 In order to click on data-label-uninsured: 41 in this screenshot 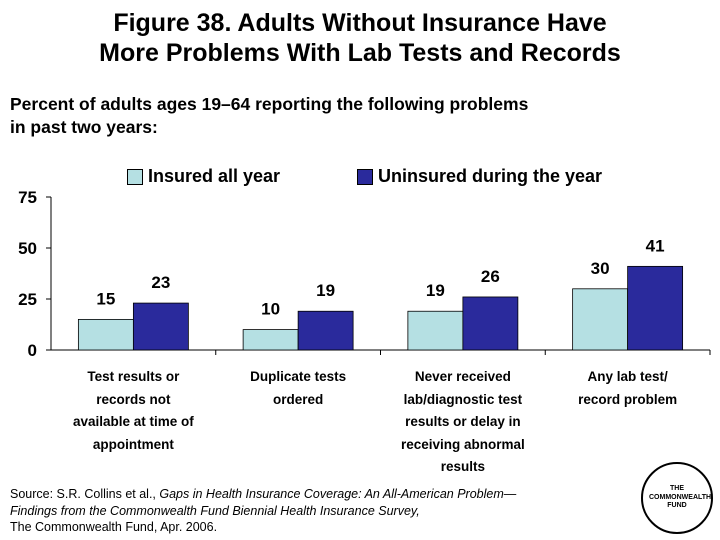, I will do `click(655, 245)`.